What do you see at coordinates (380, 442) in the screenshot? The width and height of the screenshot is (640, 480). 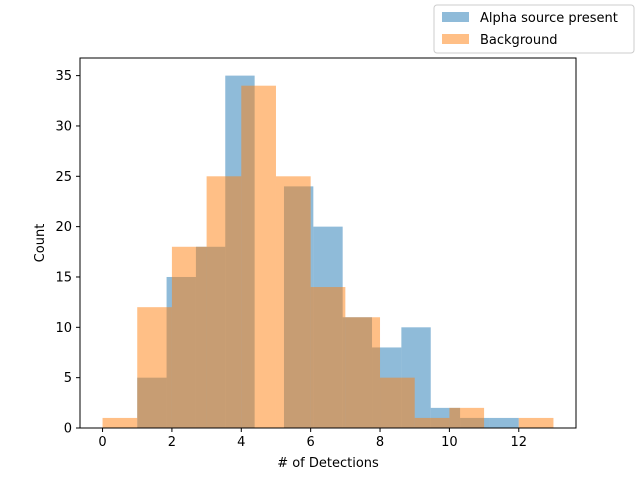 I see `x-tick-label: 8` at bounding box center [380, 442].